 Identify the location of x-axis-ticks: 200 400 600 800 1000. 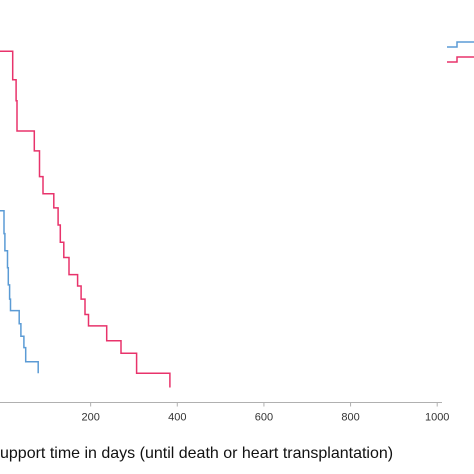
(265, 413).